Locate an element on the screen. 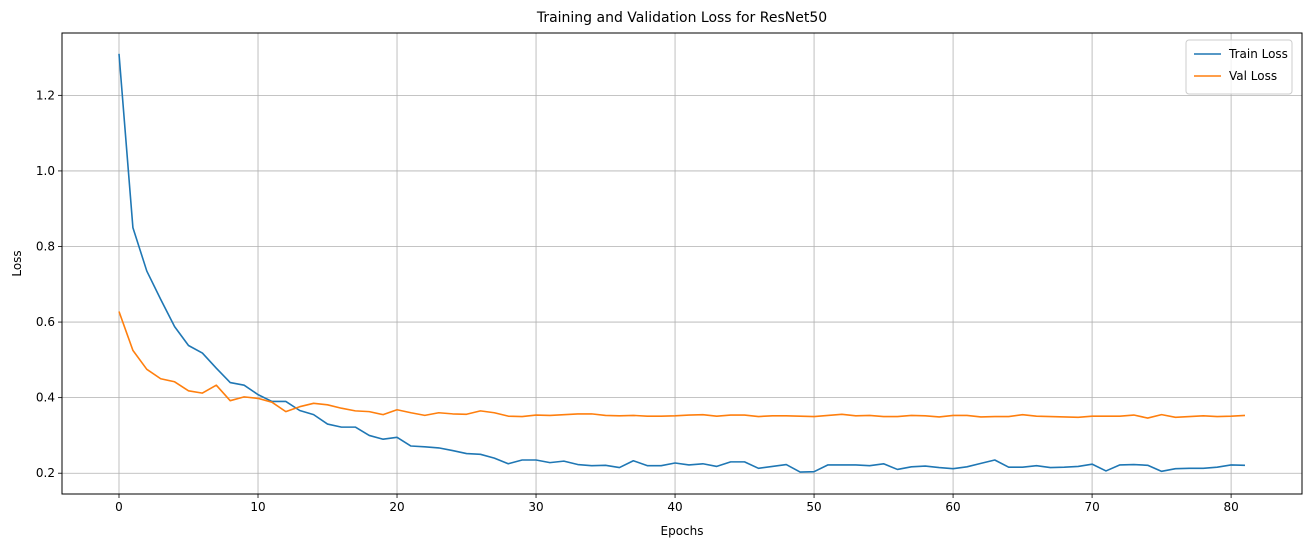 This screenshot has height=547, width=1311. y-axis-label: Loss is located at coordinates (17, 263).